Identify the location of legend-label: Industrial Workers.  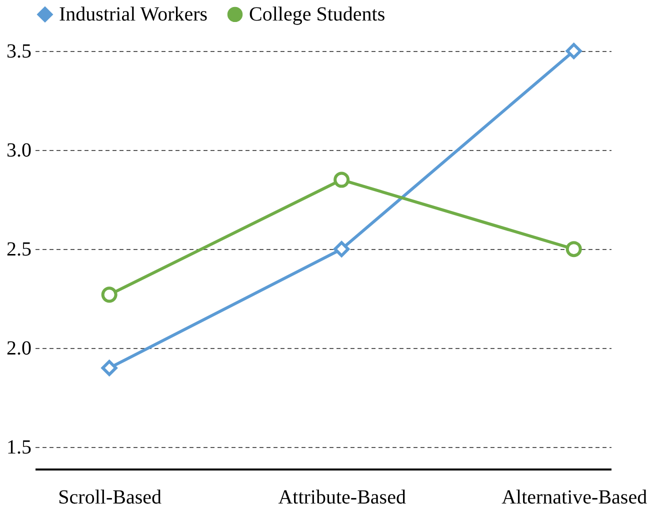
(133, 14).